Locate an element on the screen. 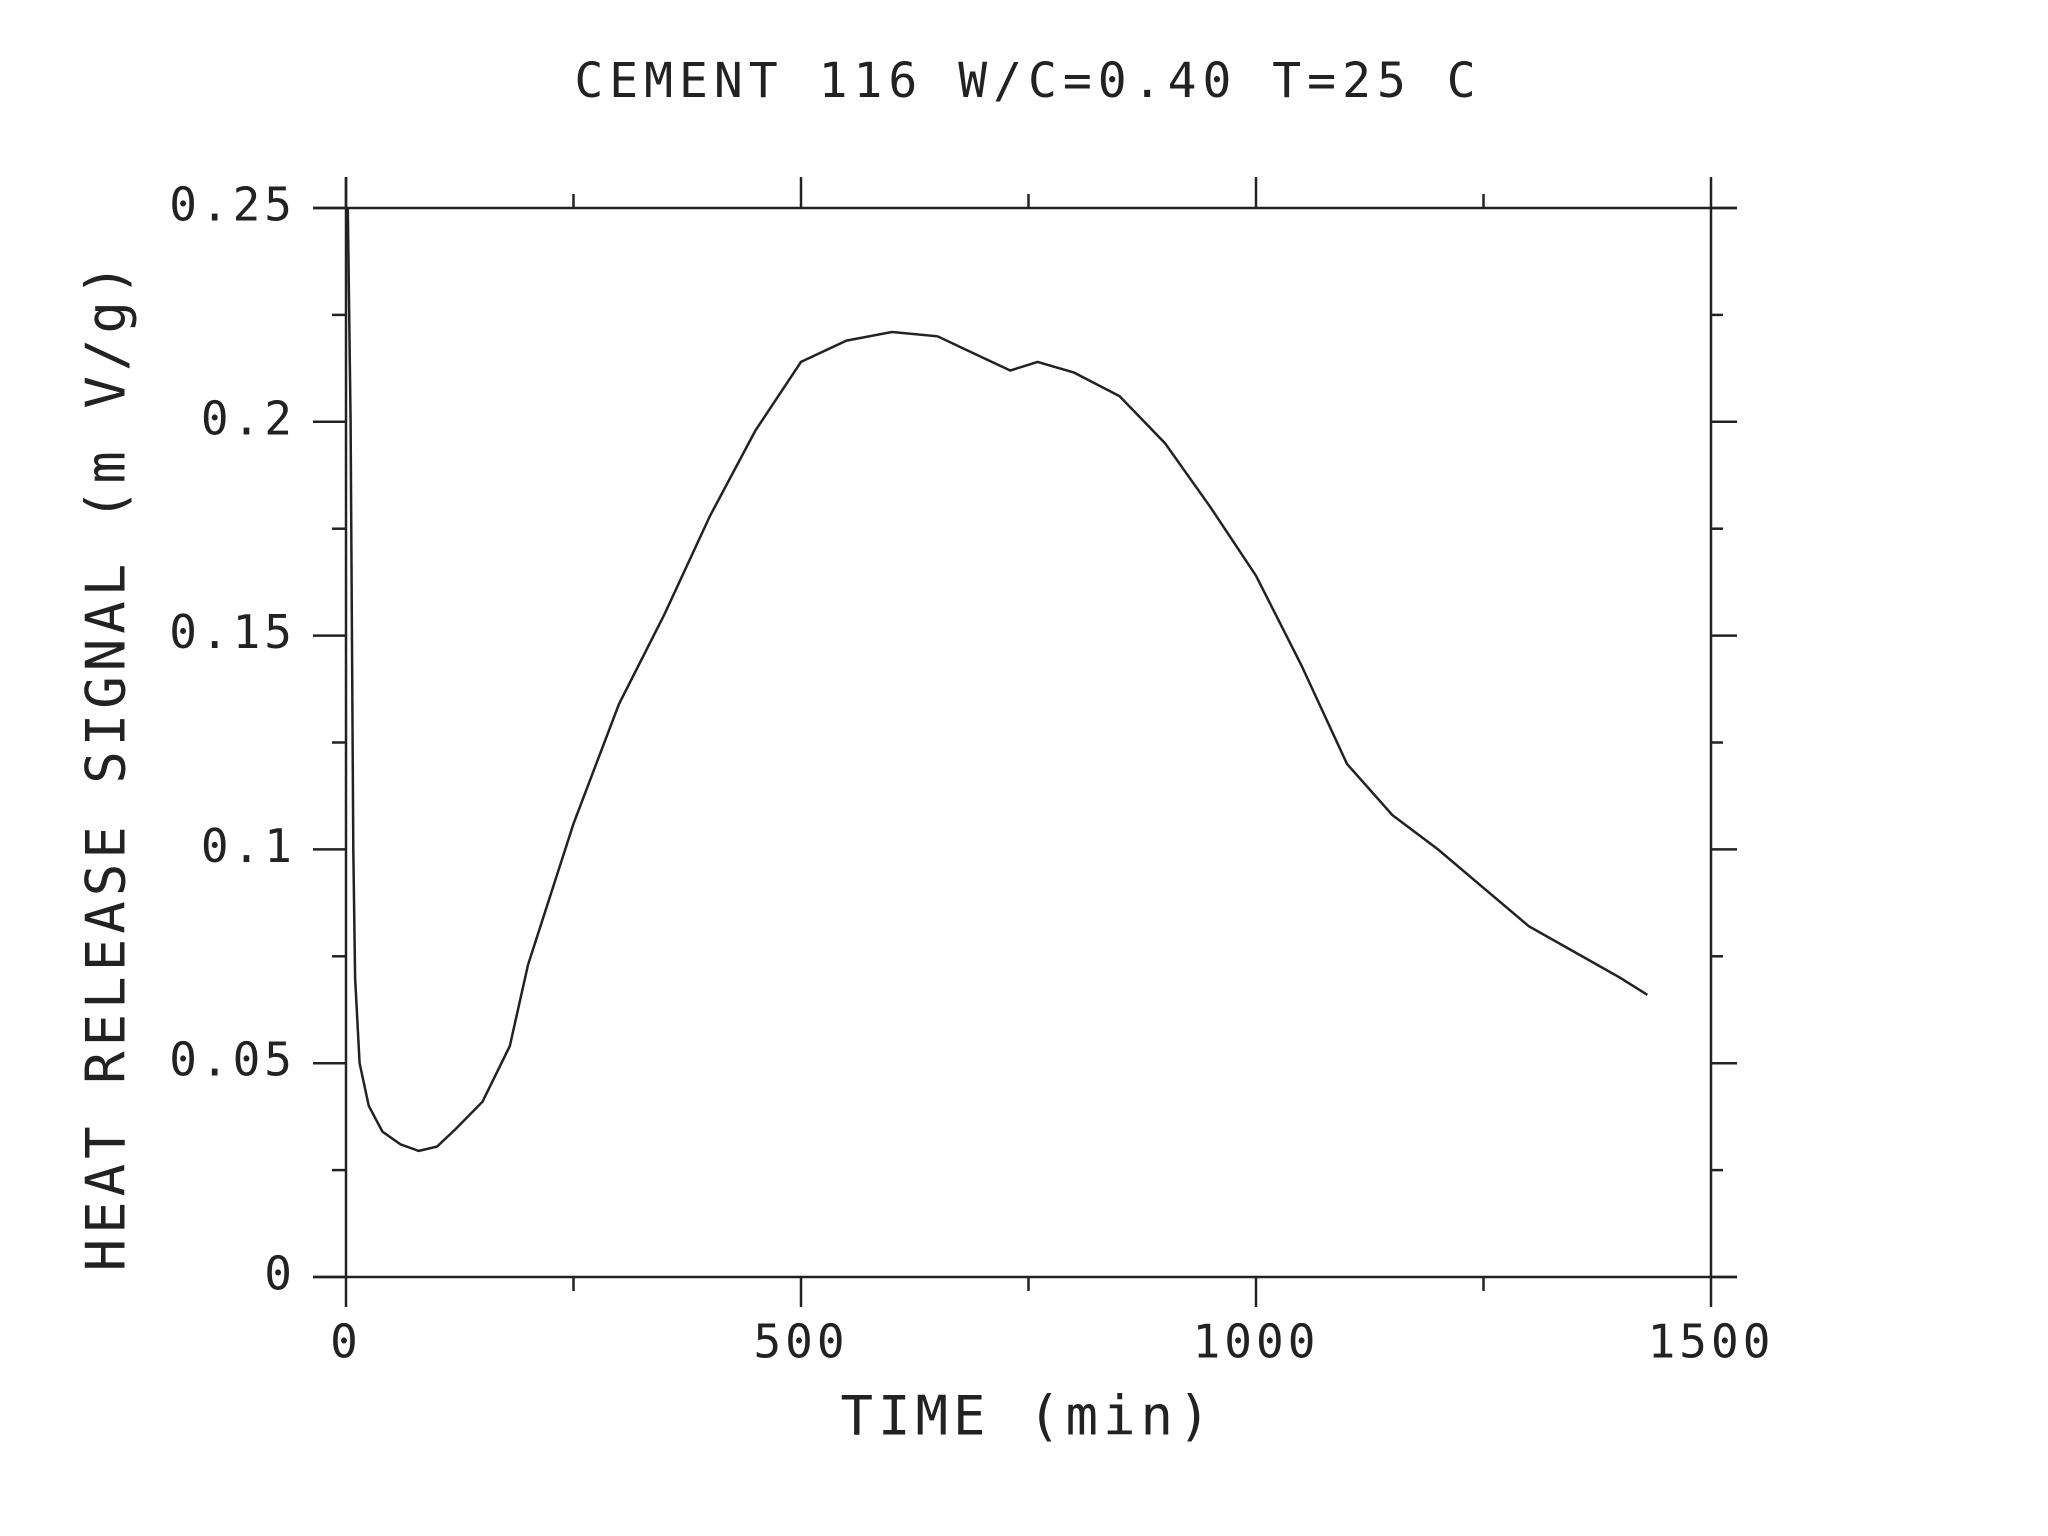 The width and height of the screenshot is (2048, 1536). y-tick-label: 0 is located at coordinates (280, 1274).